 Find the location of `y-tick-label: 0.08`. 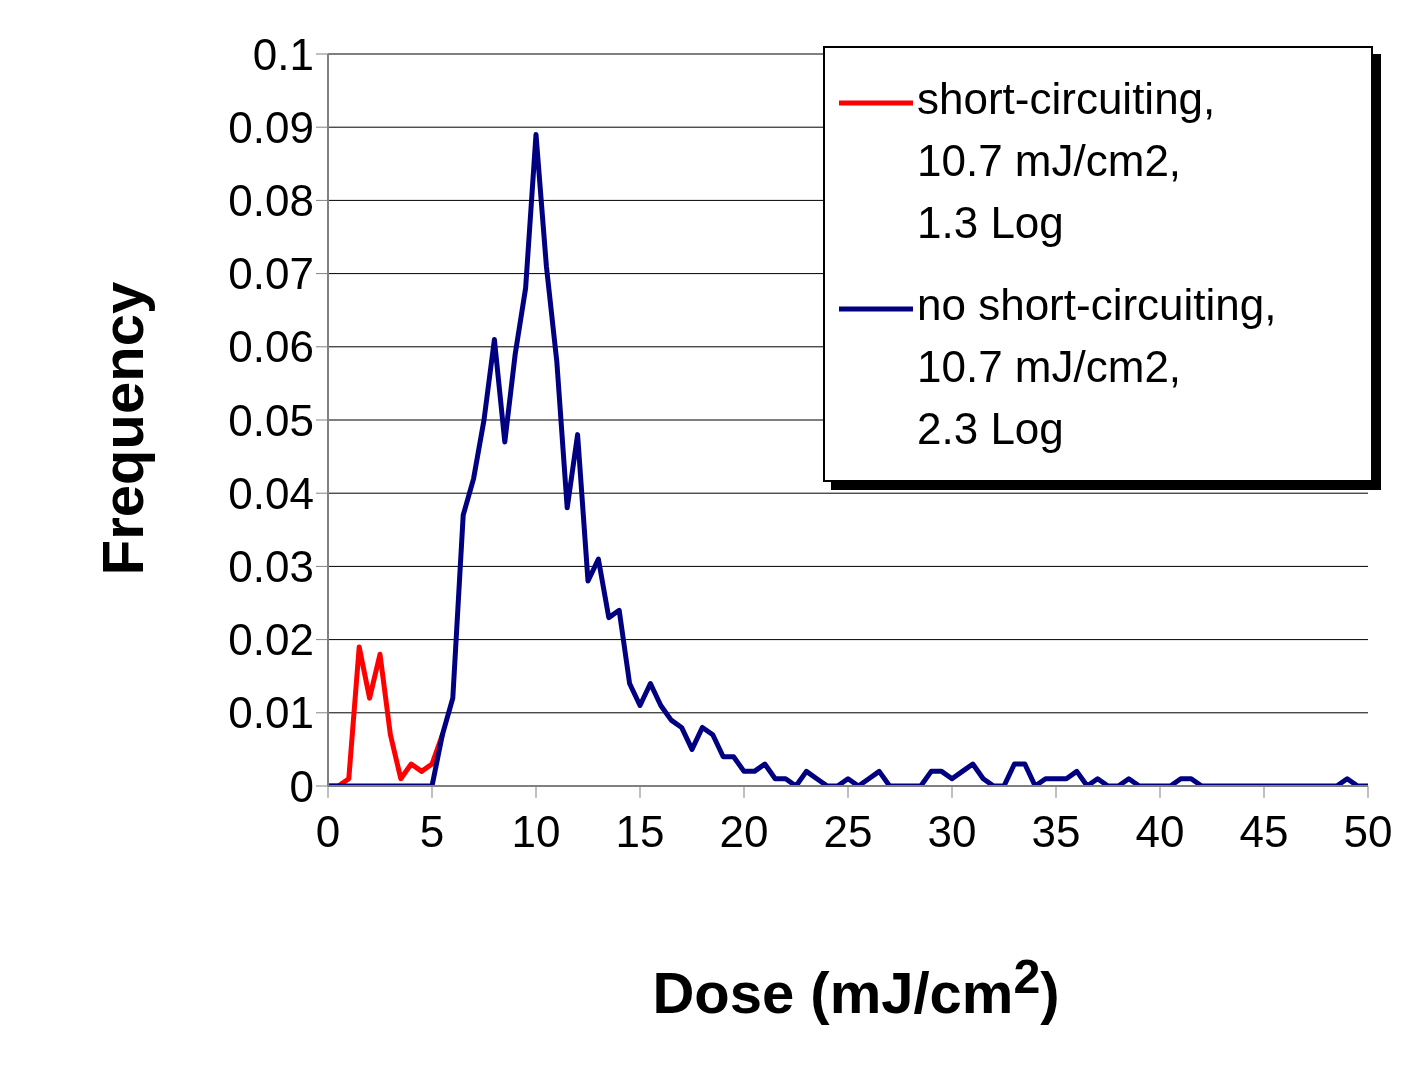

y-tick-label: 0.08 is located at coordinates (271, 201).